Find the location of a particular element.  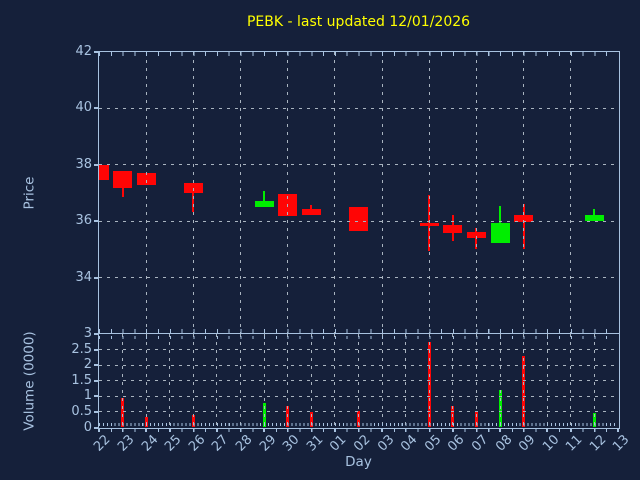

ytick-label: 0 is located at coordinates (87, 427).